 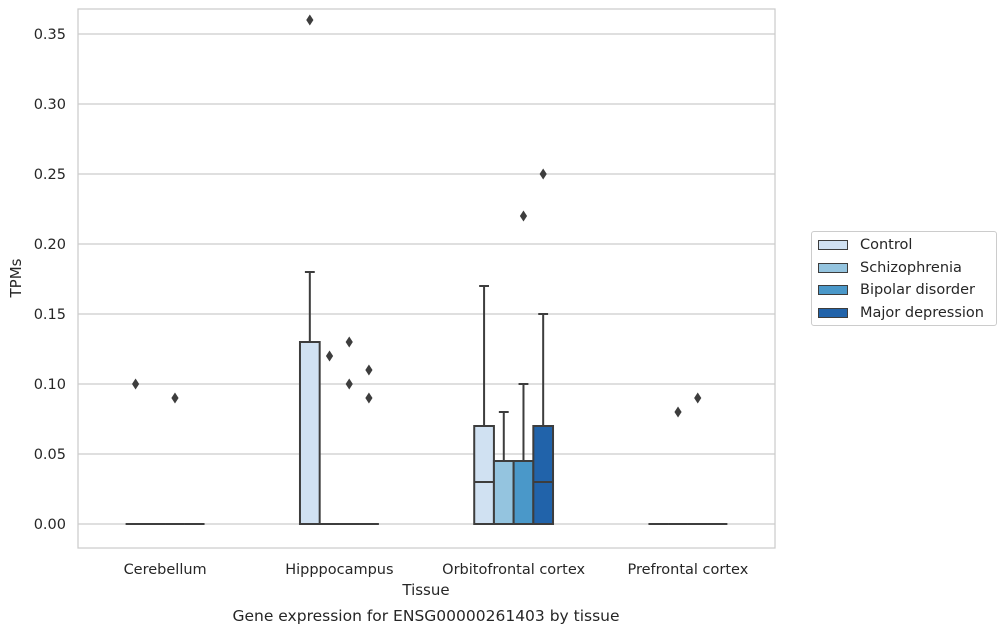 I want to click on x-axis-label: Tissue, so click(x=425, y=590).